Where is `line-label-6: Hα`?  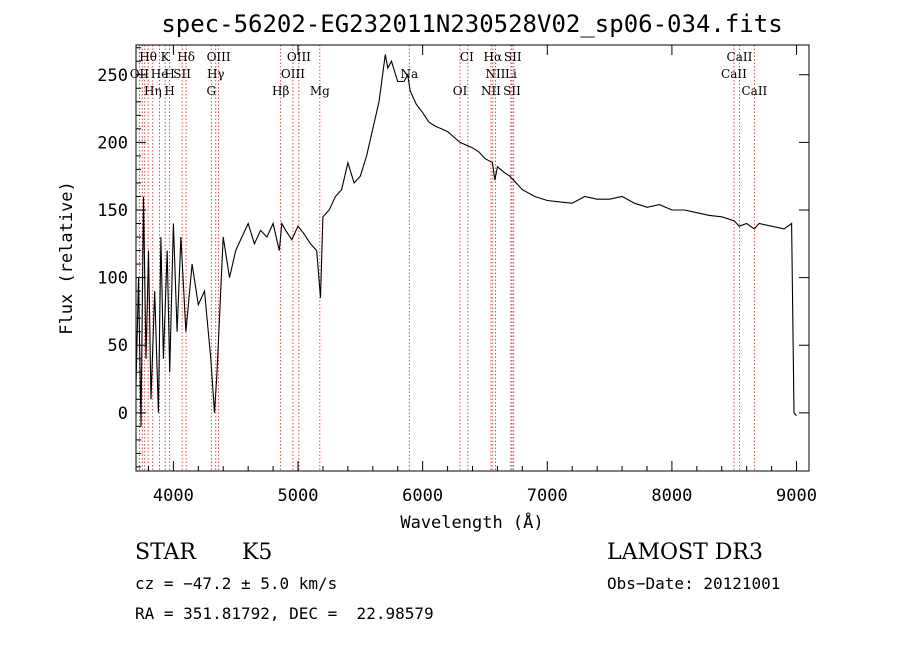 line-label-6: Hα is located at coordinates (493, 57).